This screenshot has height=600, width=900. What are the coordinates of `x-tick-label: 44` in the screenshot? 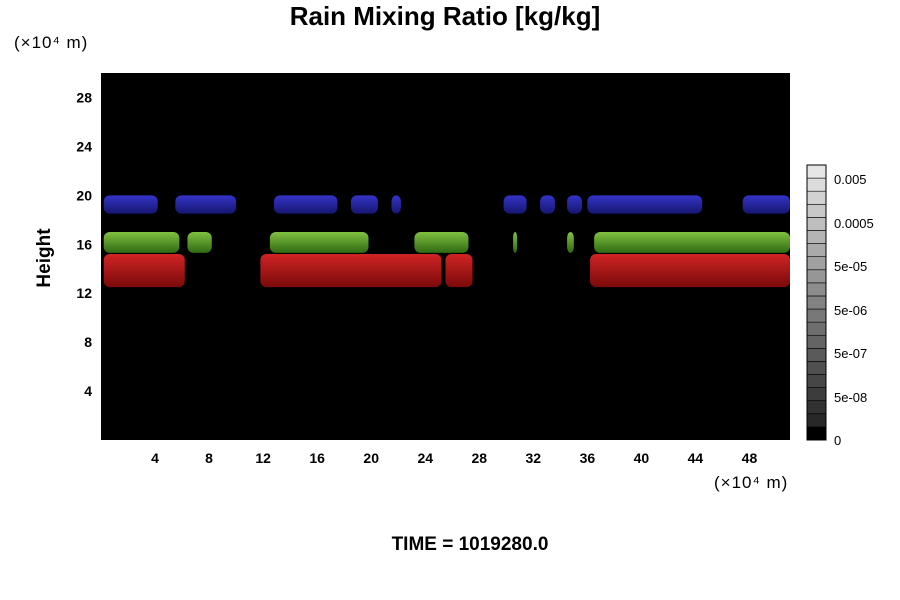 It's located at (696, 458).